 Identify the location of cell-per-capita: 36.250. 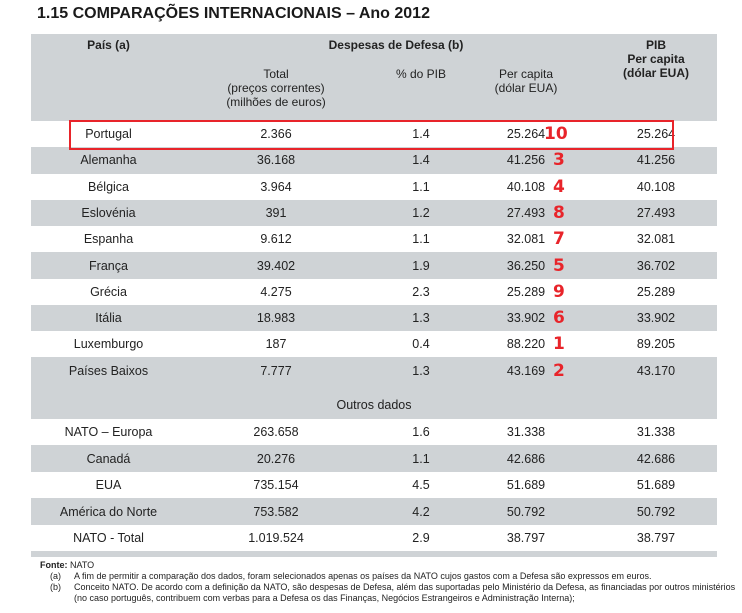
(526, 265).